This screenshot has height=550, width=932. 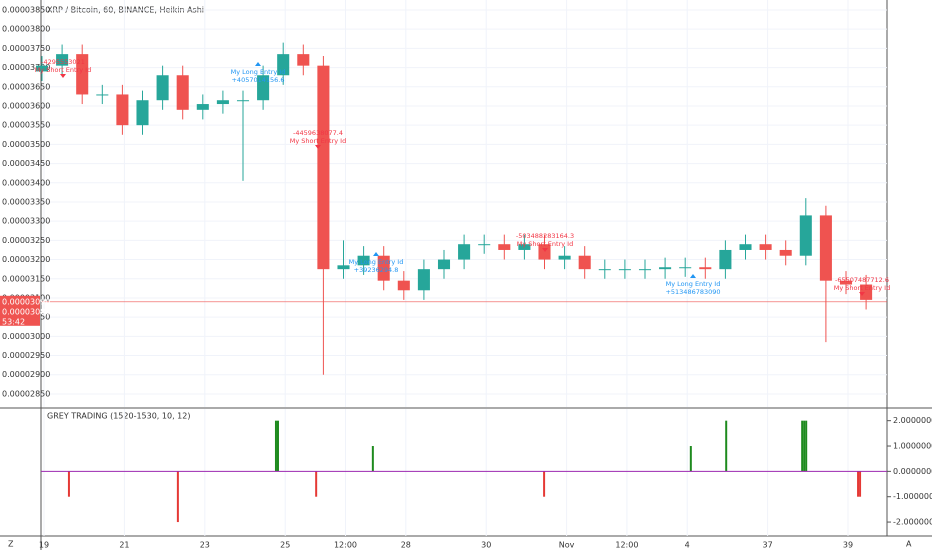 I want to click on y-tick-label: -1.00000000, so click(x=912, y=496).